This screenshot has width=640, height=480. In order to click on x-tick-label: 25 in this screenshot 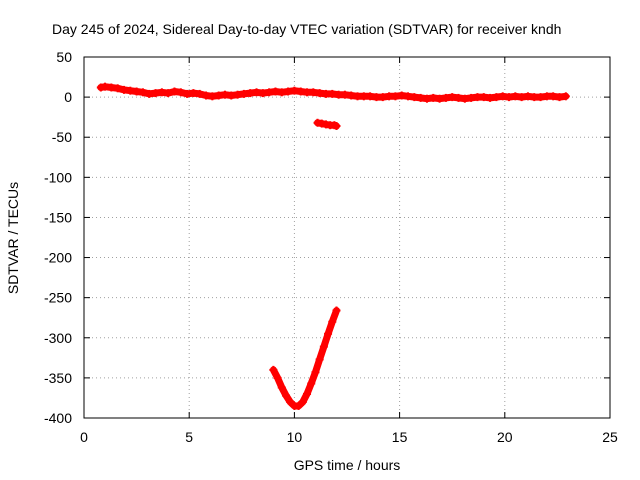, I will do `click(610, 437)`.